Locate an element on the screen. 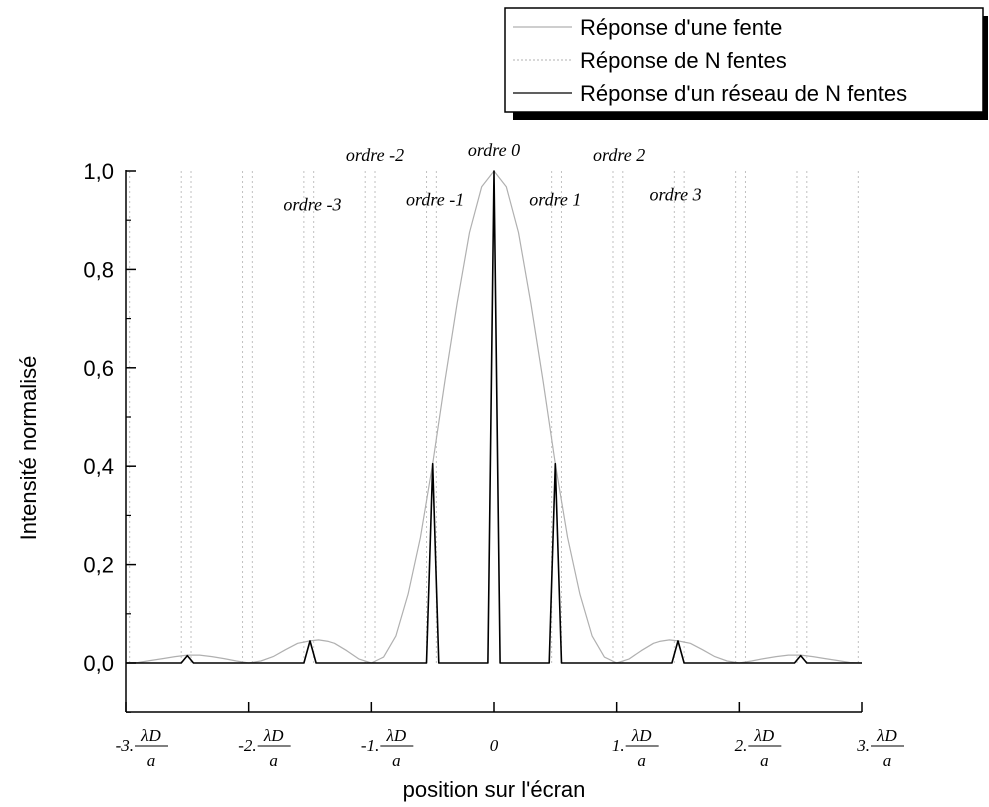  order-annotation: ordre 1 is located at coordinates (555, 199).